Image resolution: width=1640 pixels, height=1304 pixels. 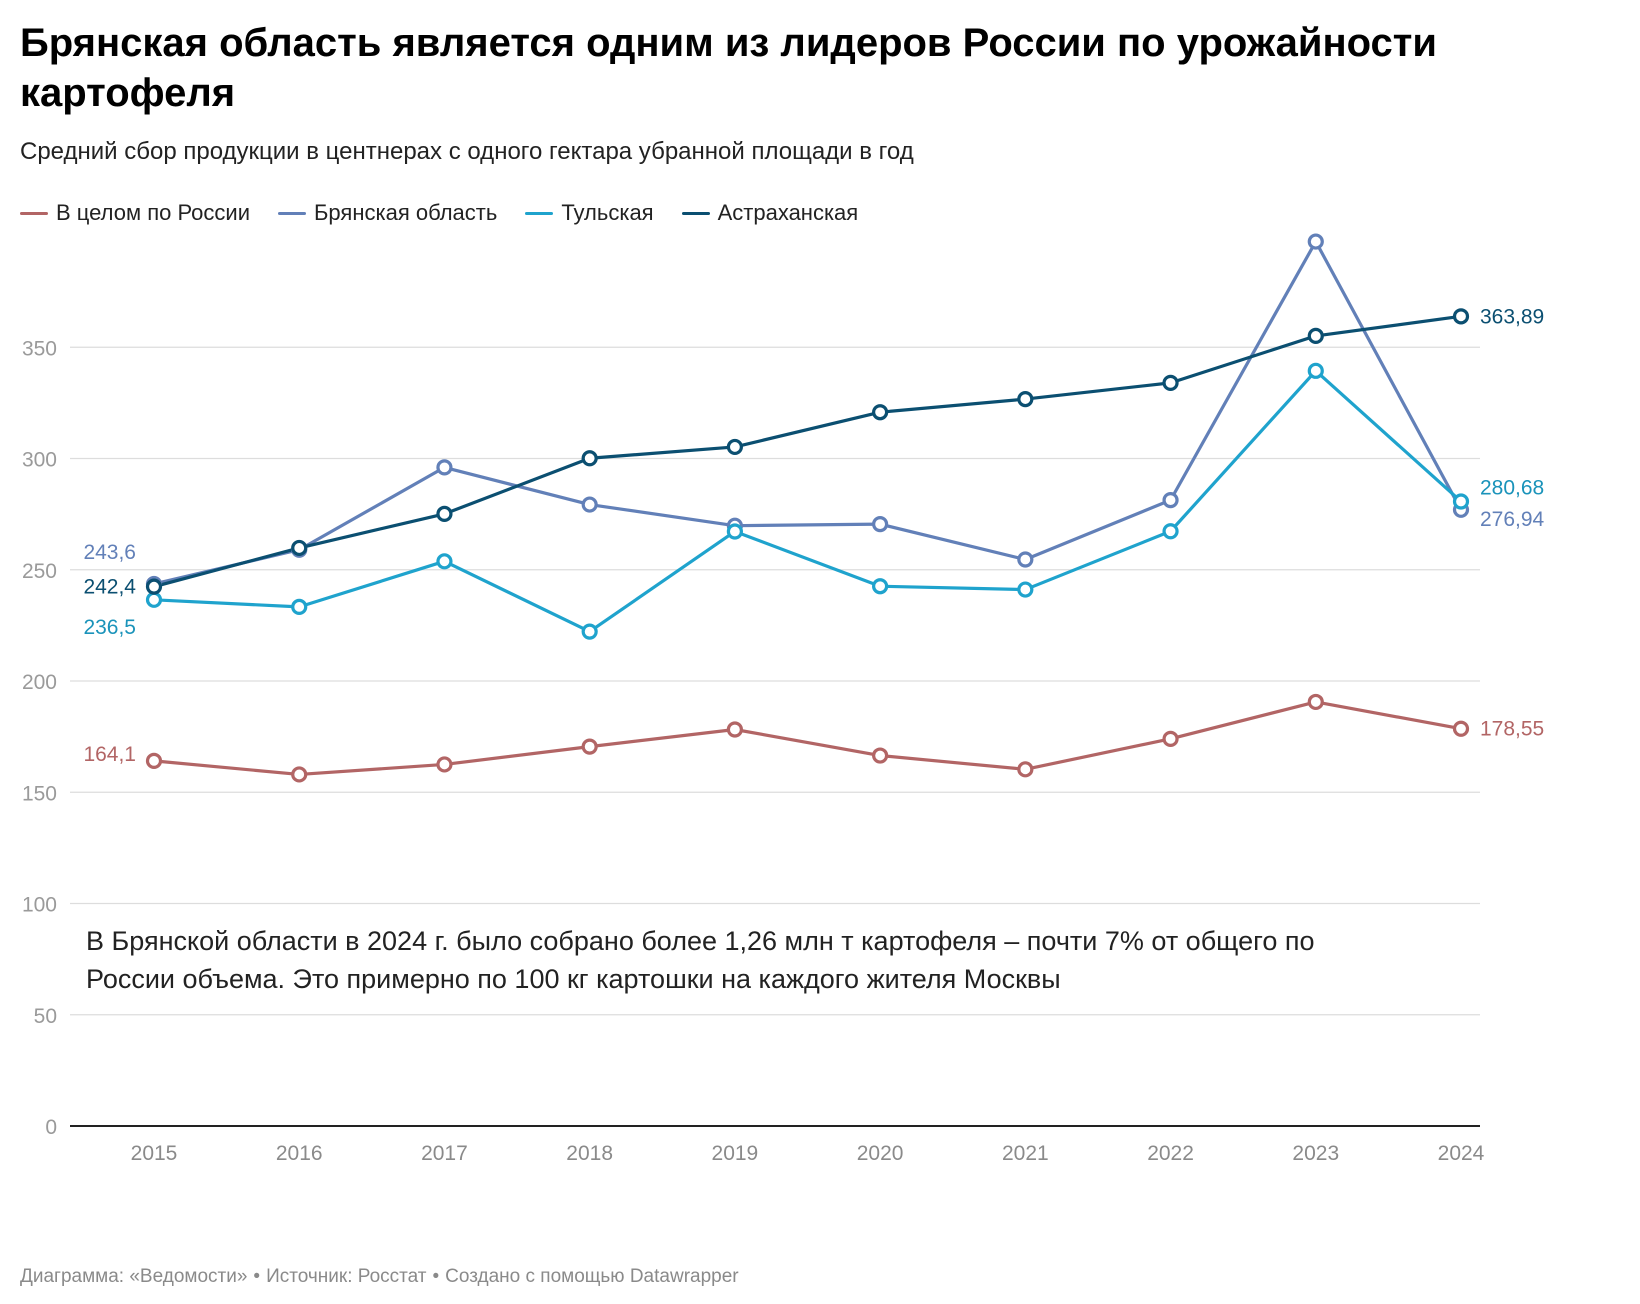 I want to click on legend-label-astrakhan: Астраханская, so click(x=788, y=212).